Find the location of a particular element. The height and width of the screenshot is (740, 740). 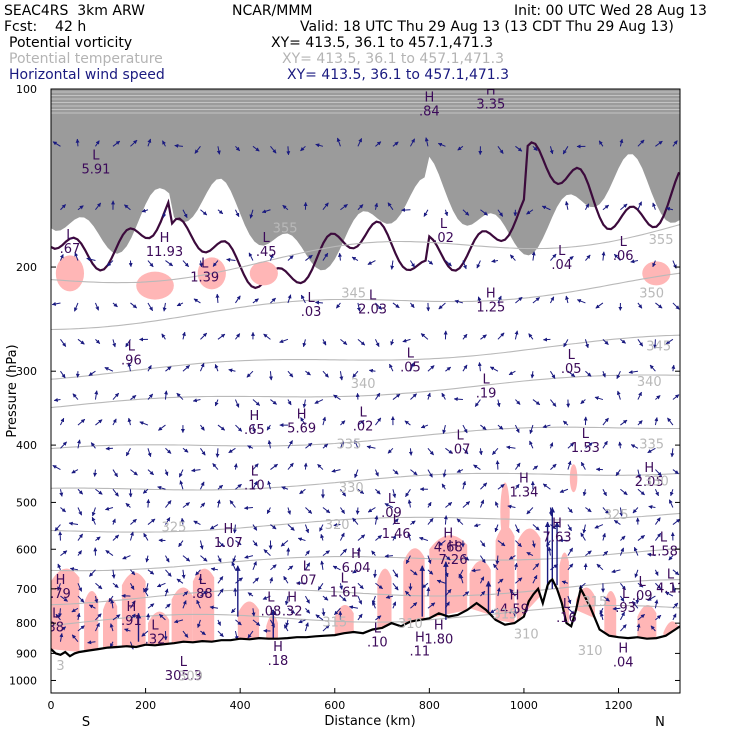

pv-extremum-value: 1.46 is located at coordinates (396, 534).